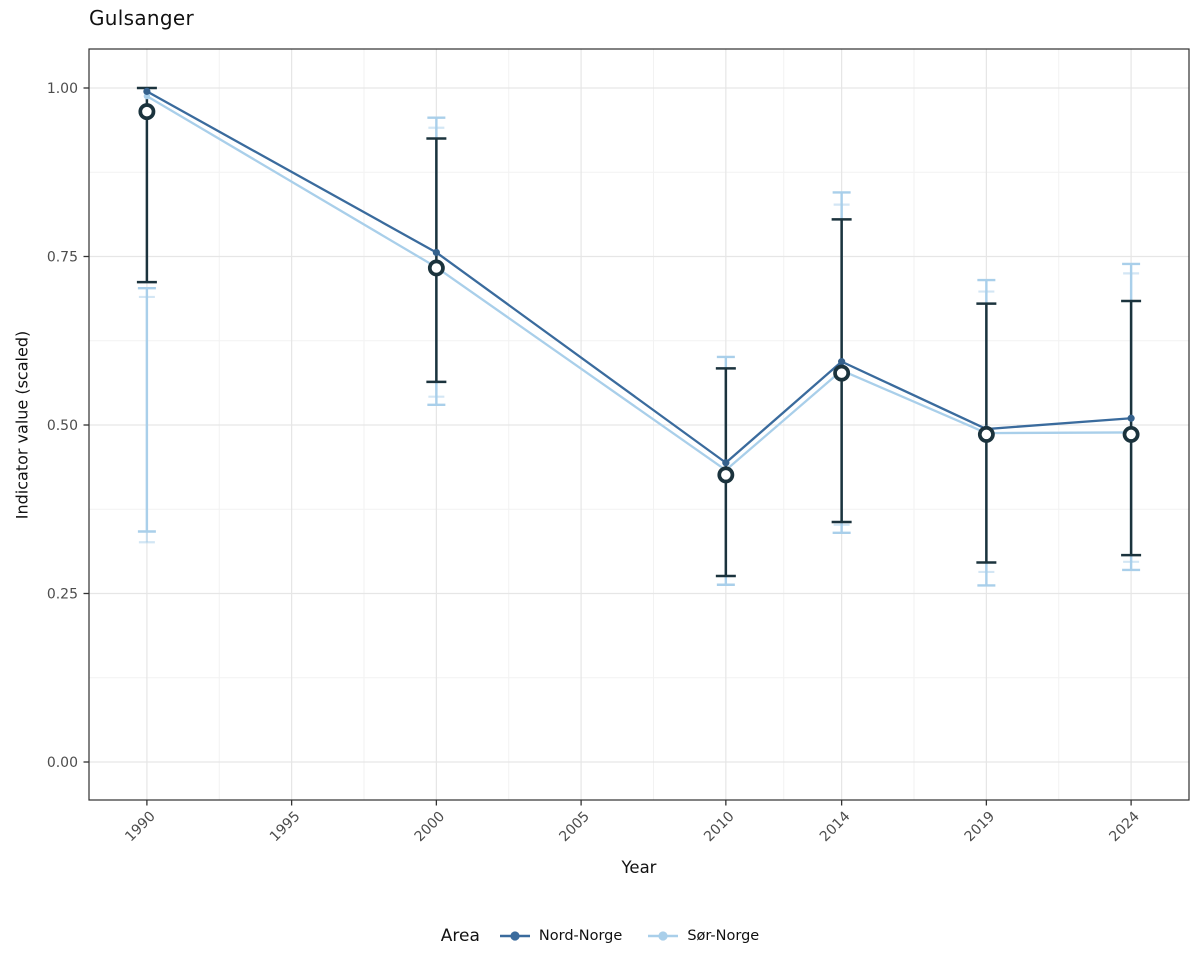 The height and width of the screenshot is (975, 1200). I want to click on y-tick-label: 0.00, so click(62, 763).